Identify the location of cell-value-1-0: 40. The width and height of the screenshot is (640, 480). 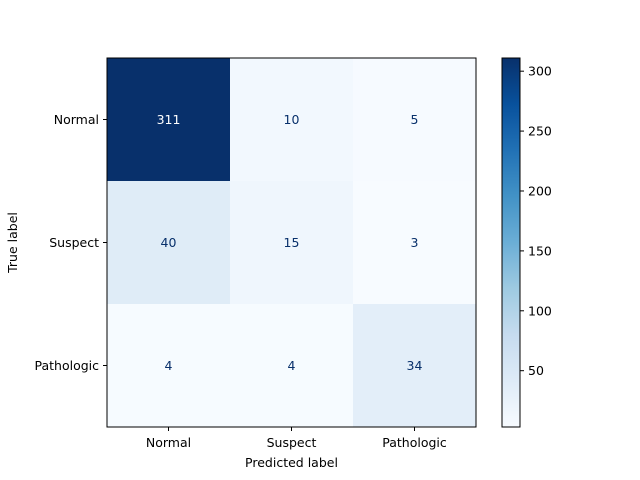
(169, 242).